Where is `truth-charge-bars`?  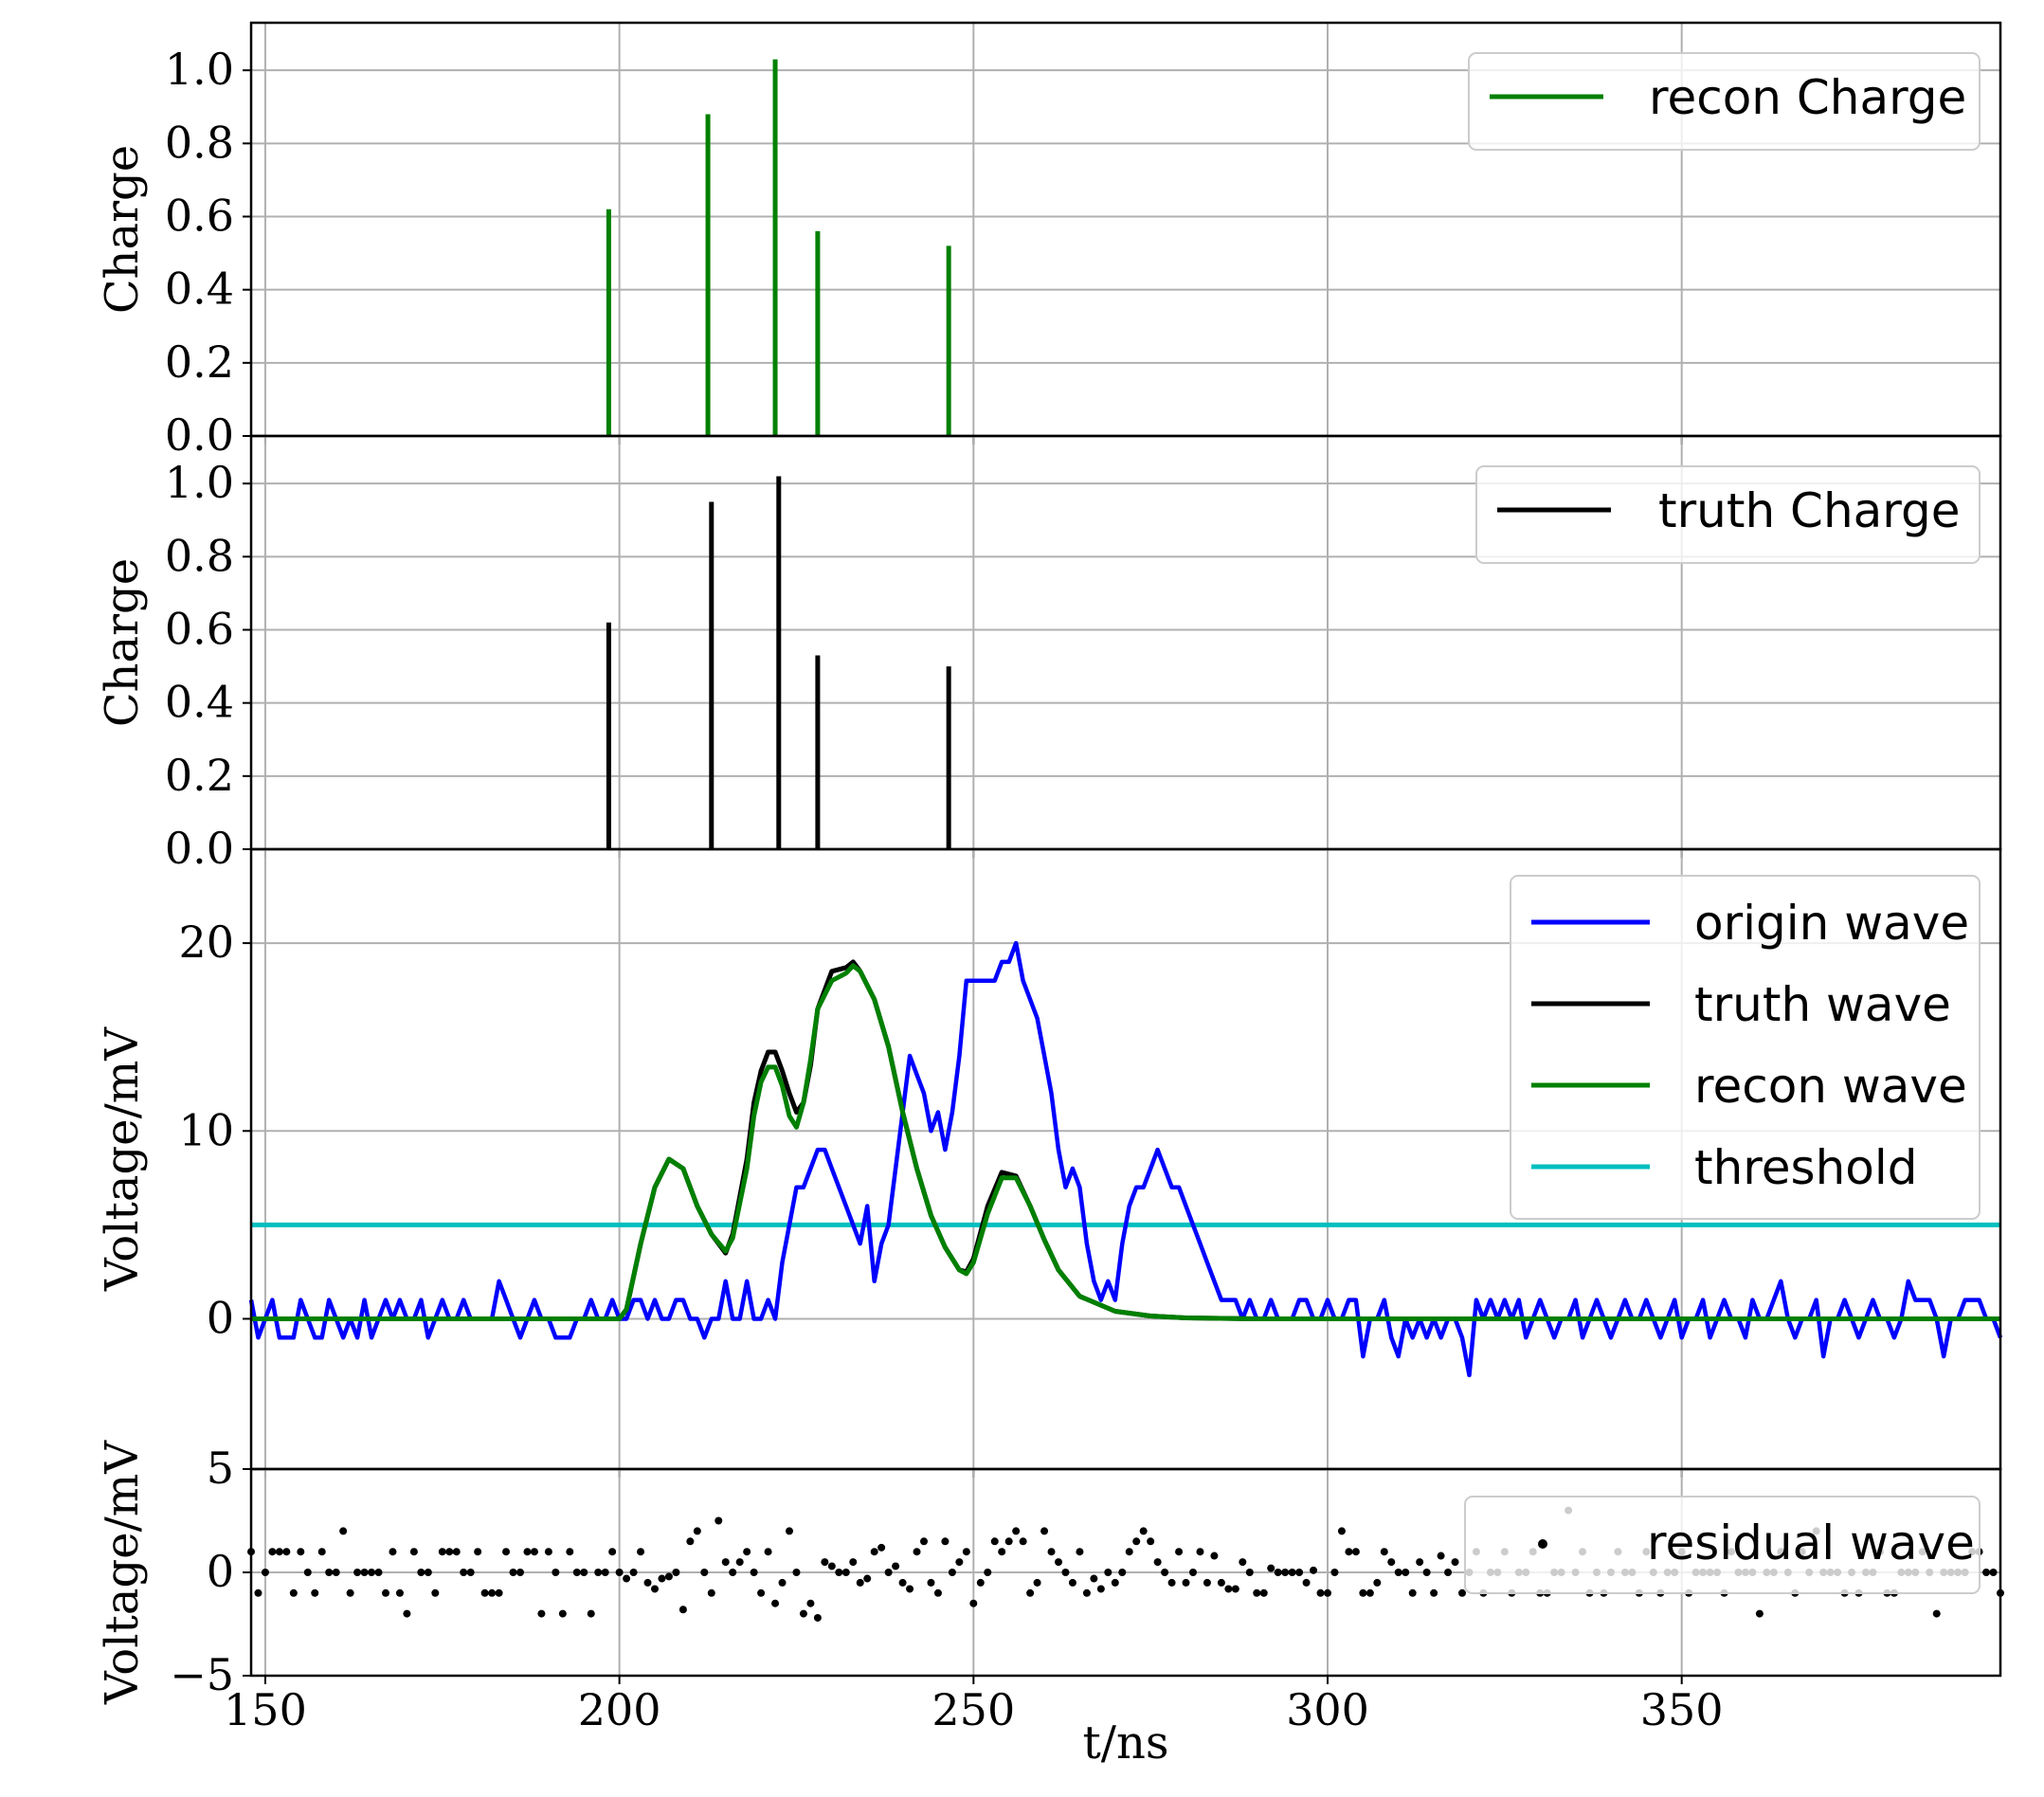
truth-charge-bars is located at coordinates (778, 663).